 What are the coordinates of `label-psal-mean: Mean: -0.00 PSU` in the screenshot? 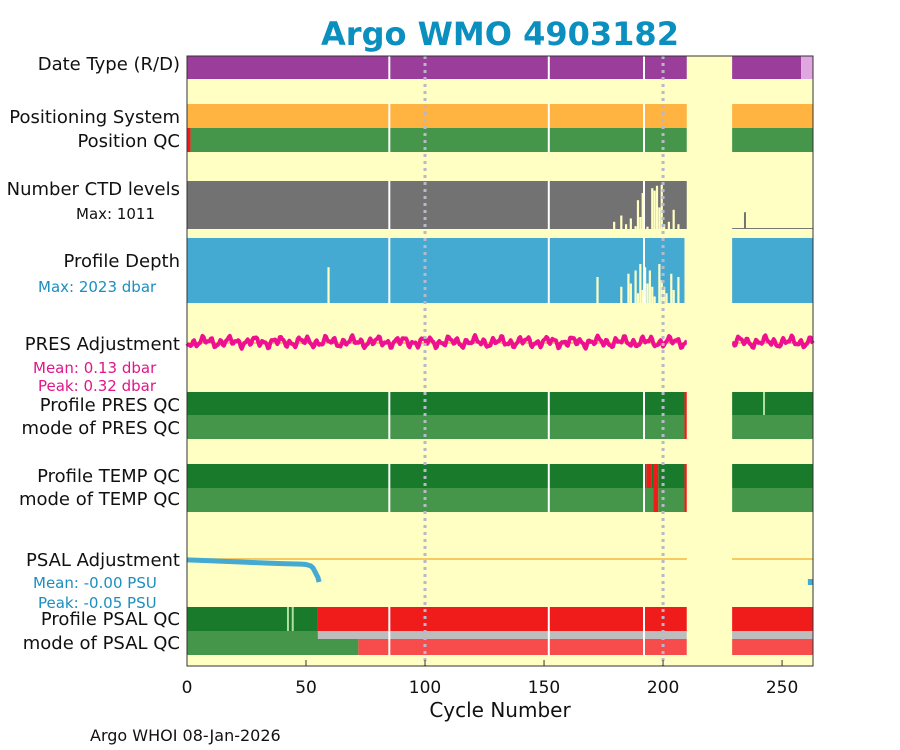 It's located at (95, 583).